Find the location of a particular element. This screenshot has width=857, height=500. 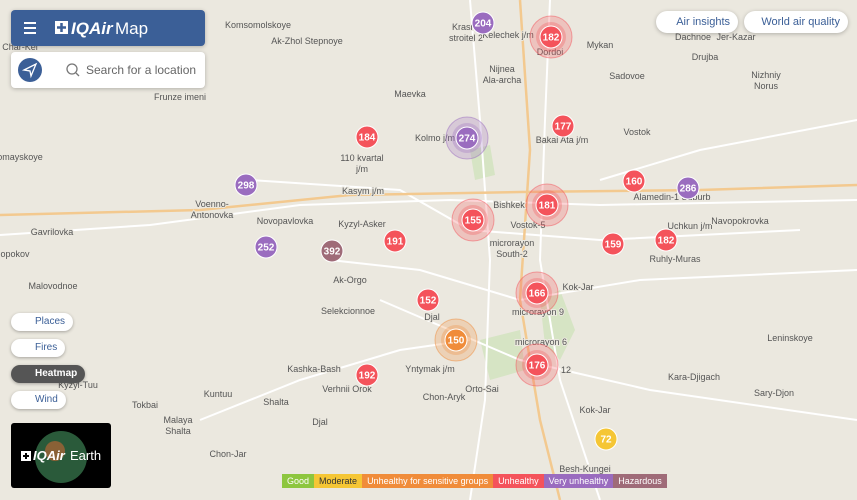

legend-item: Good is located at coordinates (298, 481).